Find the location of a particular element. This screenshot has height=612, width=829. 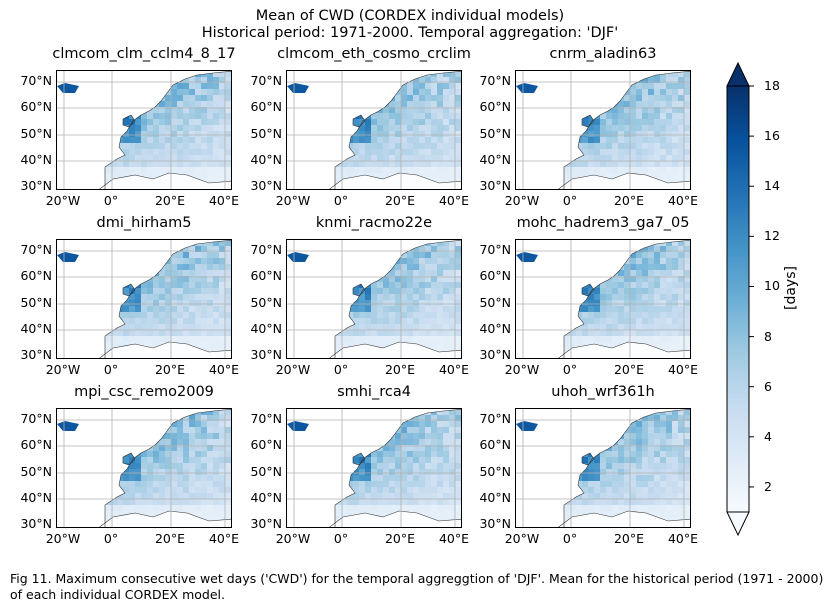

coastline is located at coordinates (167, 468).